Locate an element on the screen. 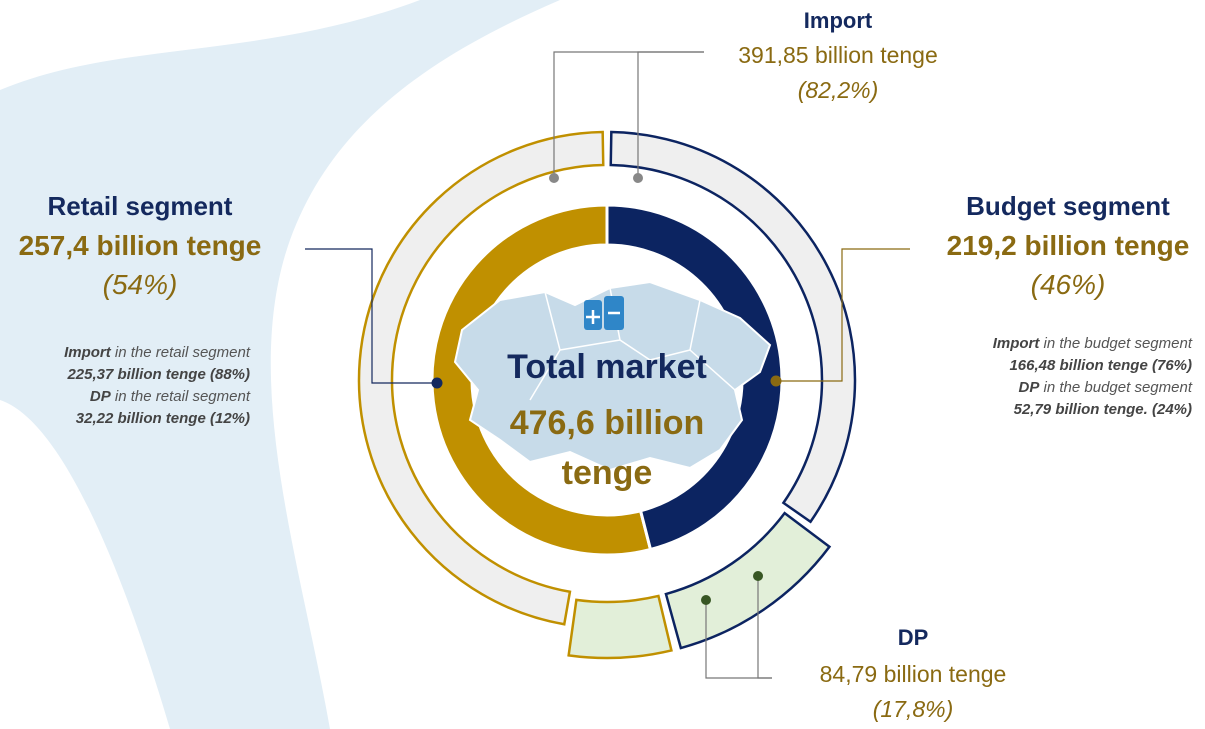 This screenshot has height=729, width=1205. icon-cross is located at coordinates (603, 317).